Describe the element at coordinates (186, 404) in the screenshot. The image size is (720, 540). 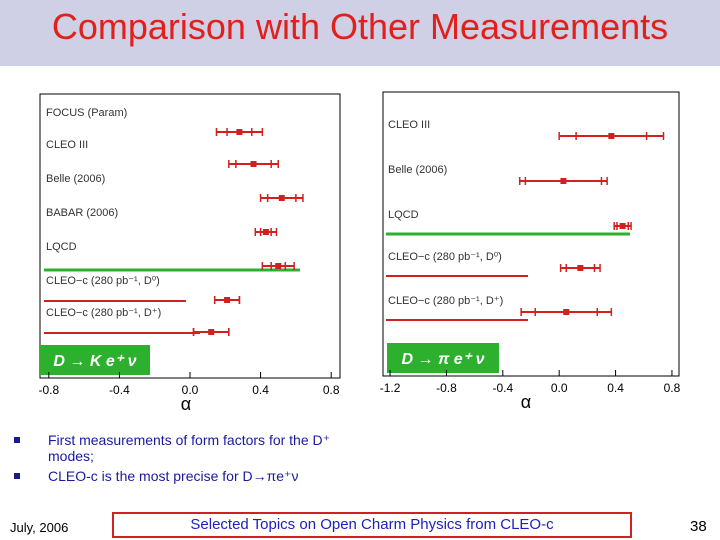
I see `x-axis-label-k: α` at that location.